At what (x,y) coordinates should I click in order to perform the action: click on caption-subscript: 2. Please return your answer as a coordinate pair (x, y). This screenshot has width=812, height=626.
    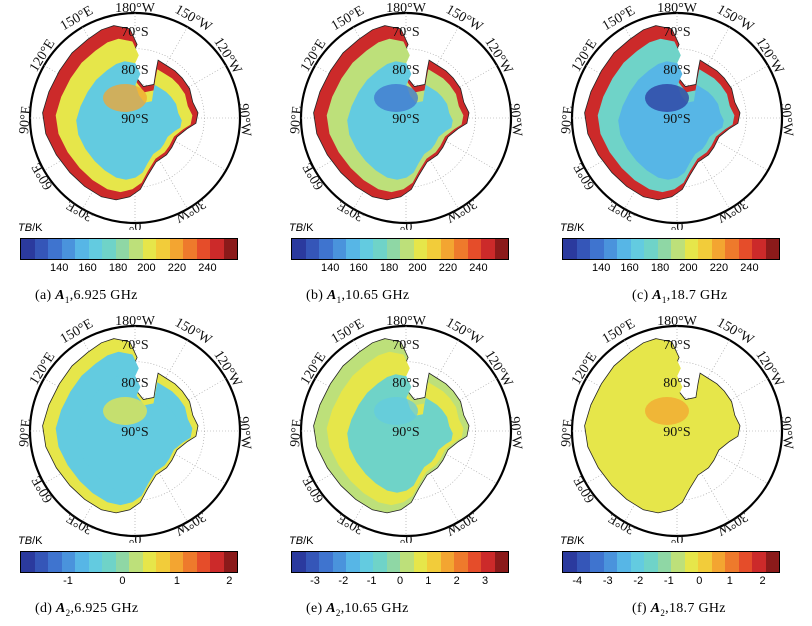
    Looking at the image, I should click on (663, 612).